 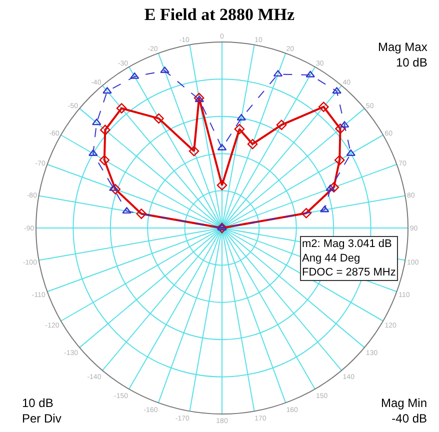 What do you see at coordinates (403, 55) in the screenshot?
I see `text: Mag Max 10 dB` at bounding box center [403, 55].